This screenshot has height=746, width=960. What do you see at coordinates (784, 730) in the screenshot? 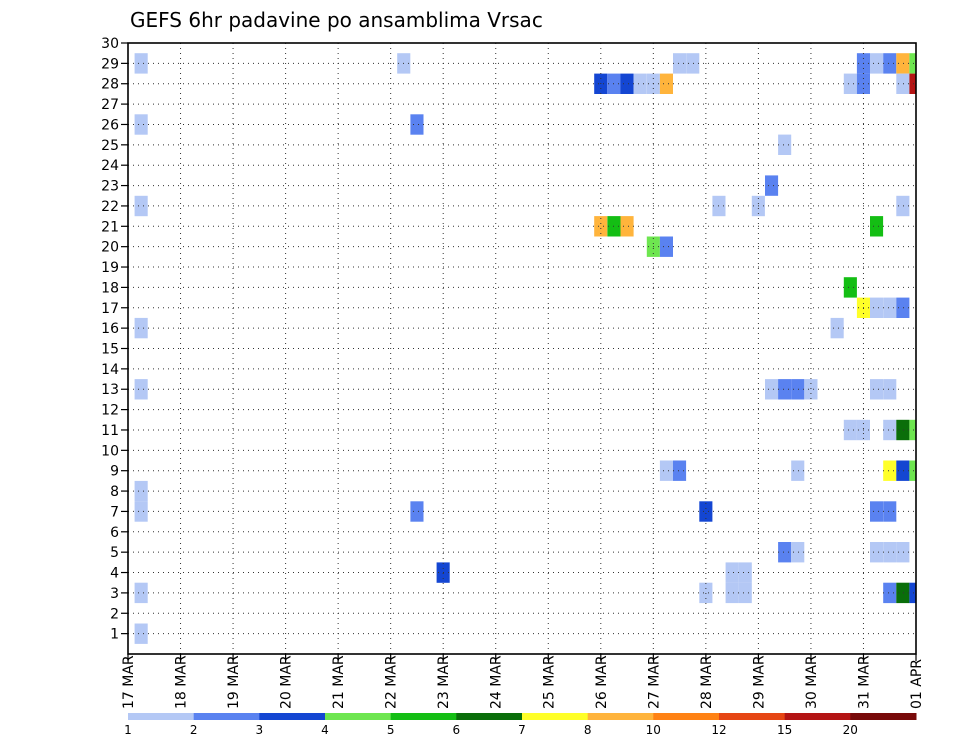
I see `legend-label: 15` at bounding box center [784, 730].